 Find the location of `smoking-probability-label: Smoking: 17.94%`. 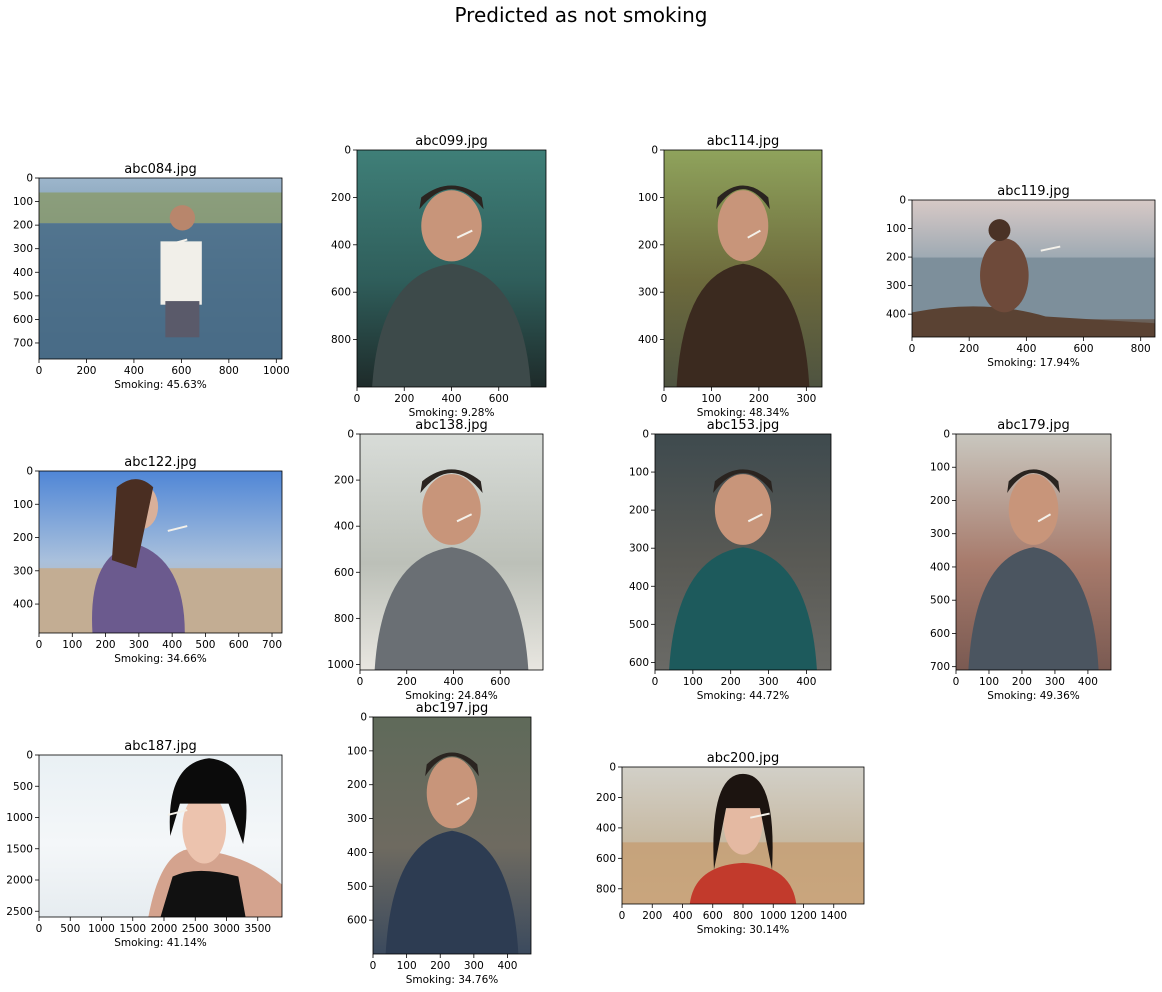

smoking-probability-label: Smoking: 17.94% is located at coordinates (1033, 363).